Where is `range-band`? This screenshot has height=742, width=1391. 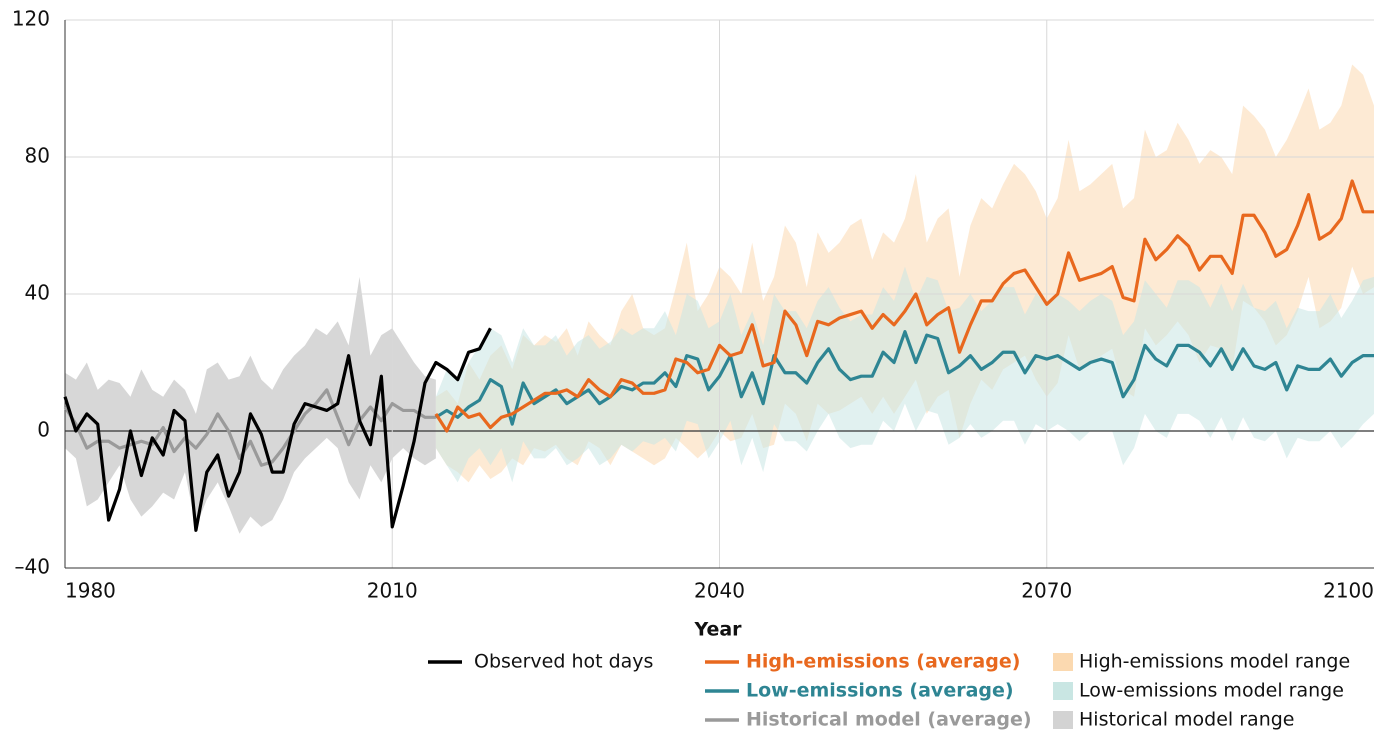 range-band is located at coordinates (250, 405).